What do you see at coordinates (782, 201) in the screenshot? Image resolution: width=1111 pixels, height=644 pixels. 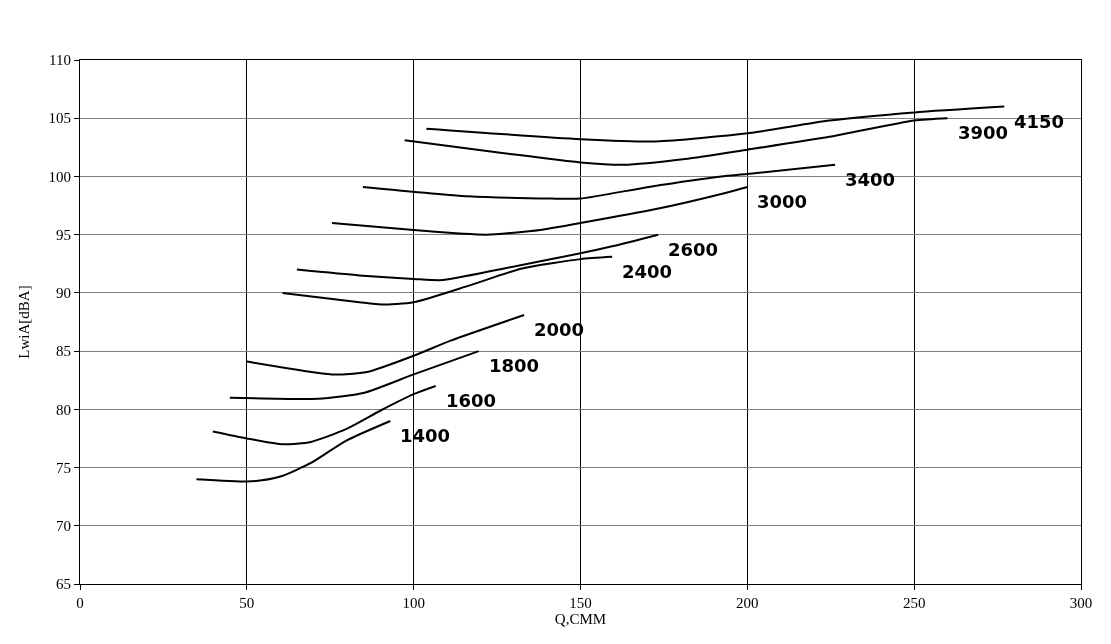 I see `series-label: 3000` at bounding box center [782, 201].